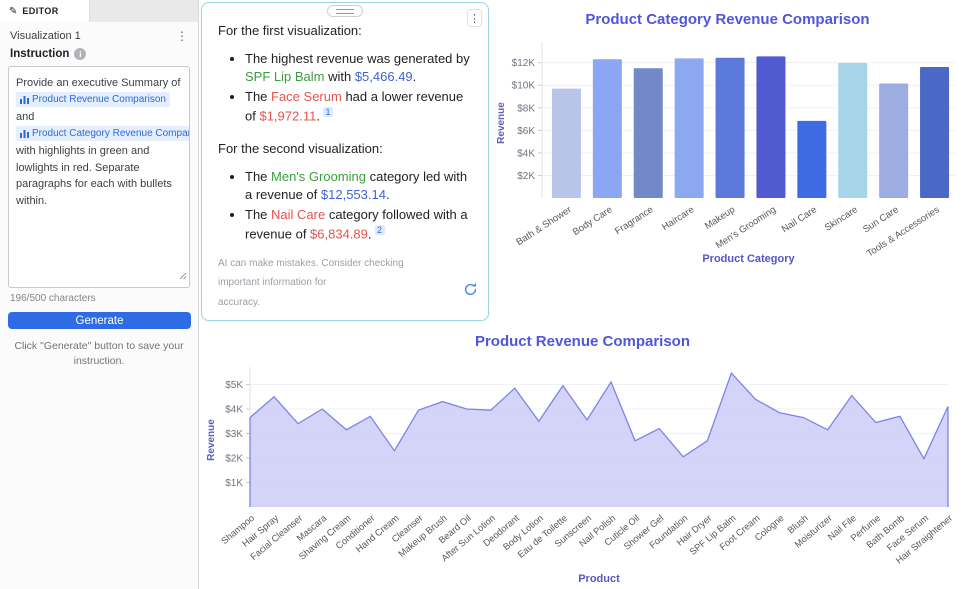 This screenshot has height=589, width=965. What do you see at coordinates (720, 218) in the screenshot?
I see `svg-text: Makeup` at bounding box center [720, 218].